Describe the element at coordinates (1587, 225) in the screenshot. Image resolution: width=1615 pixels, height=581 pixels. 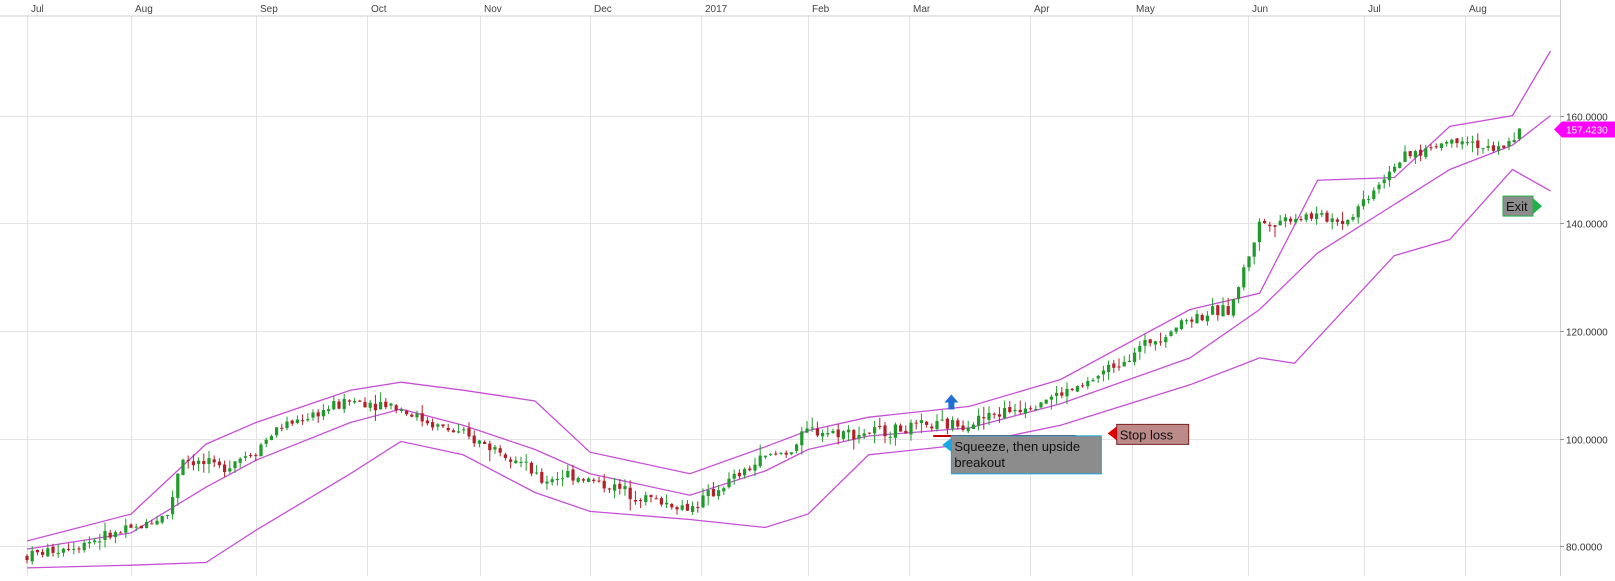
I see `y-tick-label: 140.0000` at that location.